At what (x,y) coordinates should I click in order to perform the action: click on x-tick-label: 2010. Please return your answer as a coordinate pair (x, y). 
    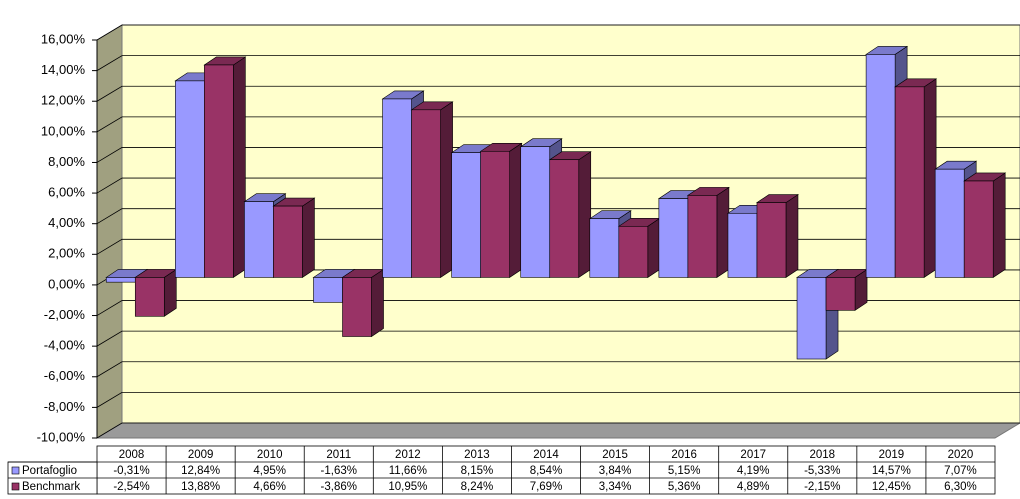
    Looking at the image, I should click on (270, 455).